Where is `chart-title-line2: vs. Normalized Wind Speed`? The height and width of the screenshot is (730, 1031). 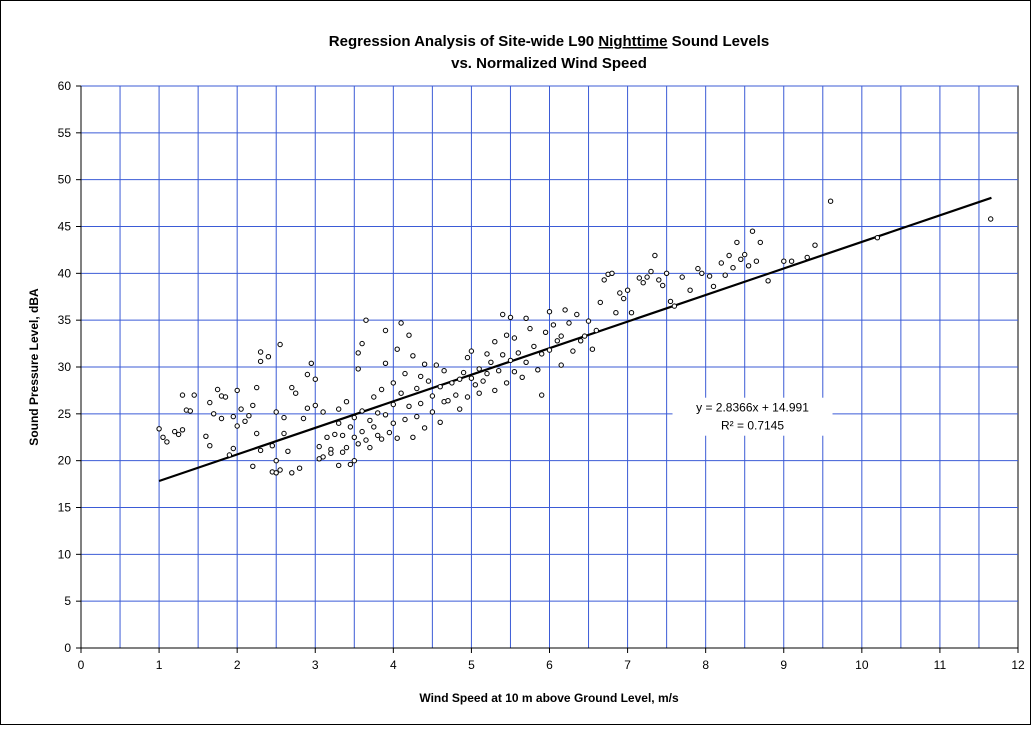 chart-title-line2: vs. Normalized Wind Speed is located at coordinates (549, 63).